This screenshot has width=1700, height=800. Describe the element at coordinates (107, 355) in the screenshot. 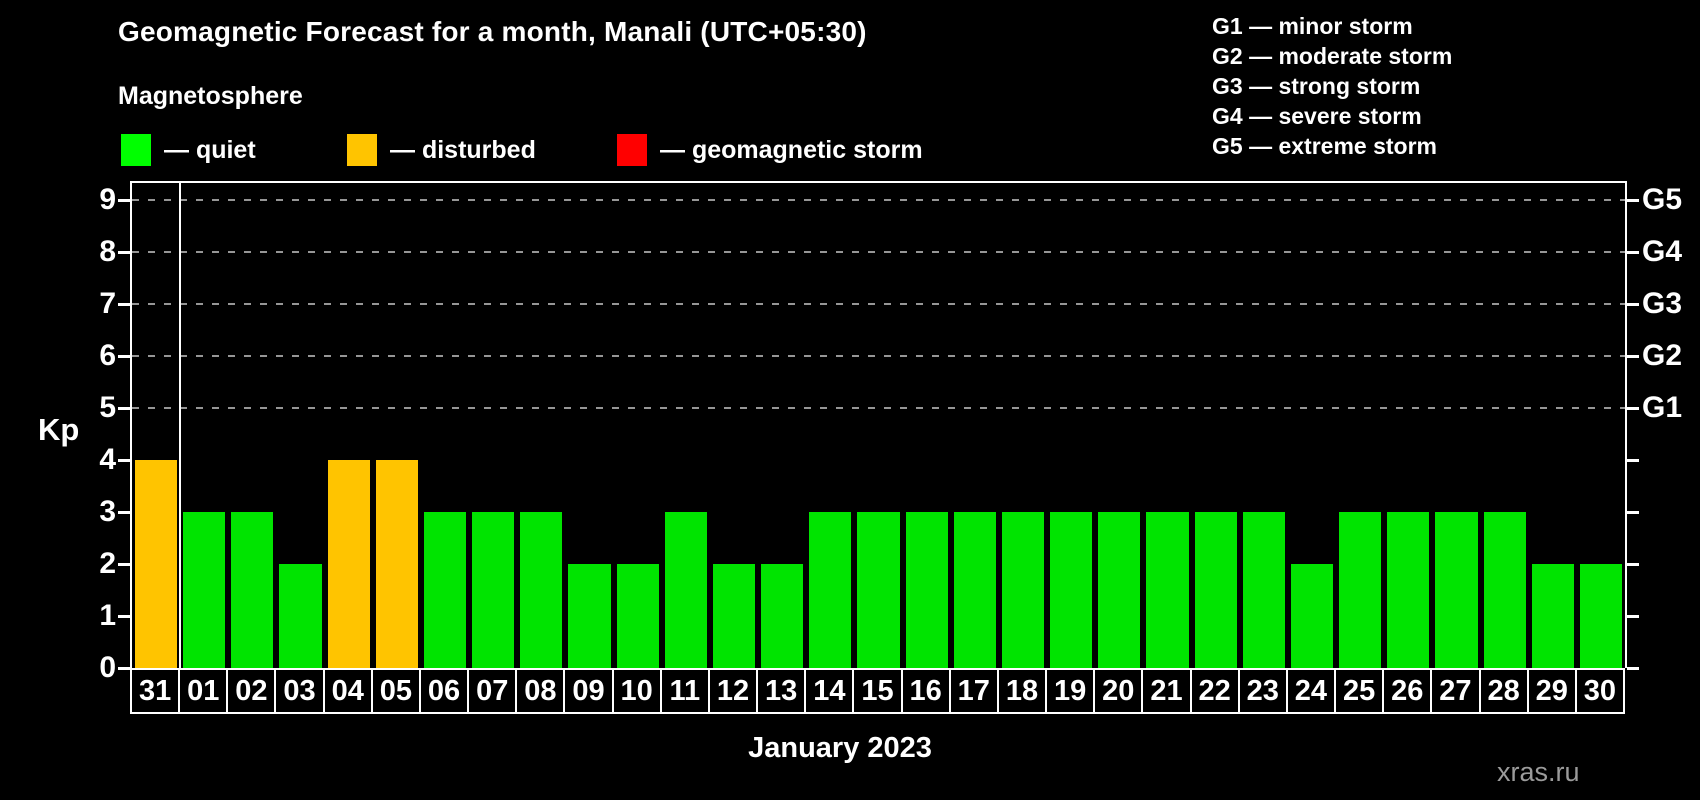

I see `y-tick-label-6: 6` at that location.